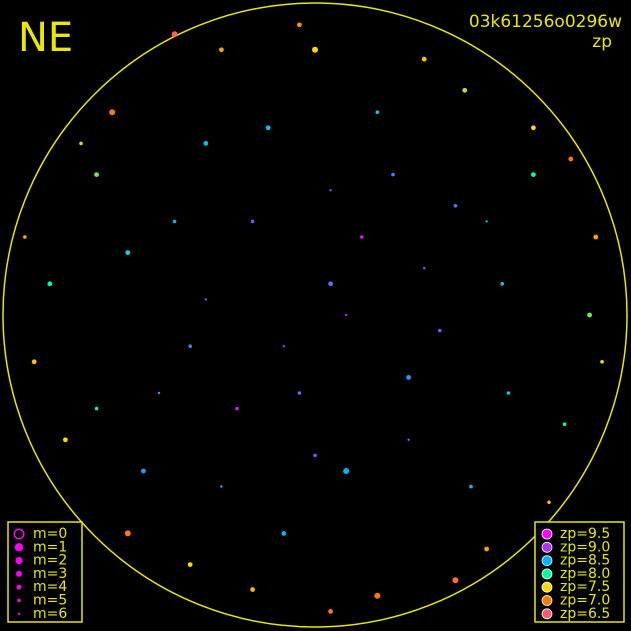  What do you see at coordinates (585, 534) in the screenshot?
I see `zp-legend-label: zp=9.5` at bounding box center [585, 534].